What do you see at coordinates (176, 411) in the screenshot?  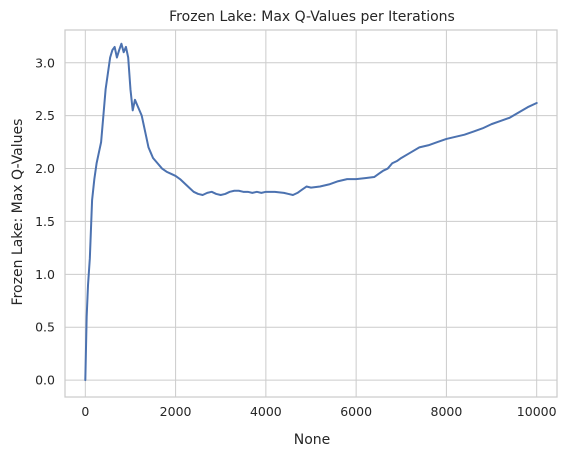 I see `x-tick-label: 2000` at bounding box center [176, 411].